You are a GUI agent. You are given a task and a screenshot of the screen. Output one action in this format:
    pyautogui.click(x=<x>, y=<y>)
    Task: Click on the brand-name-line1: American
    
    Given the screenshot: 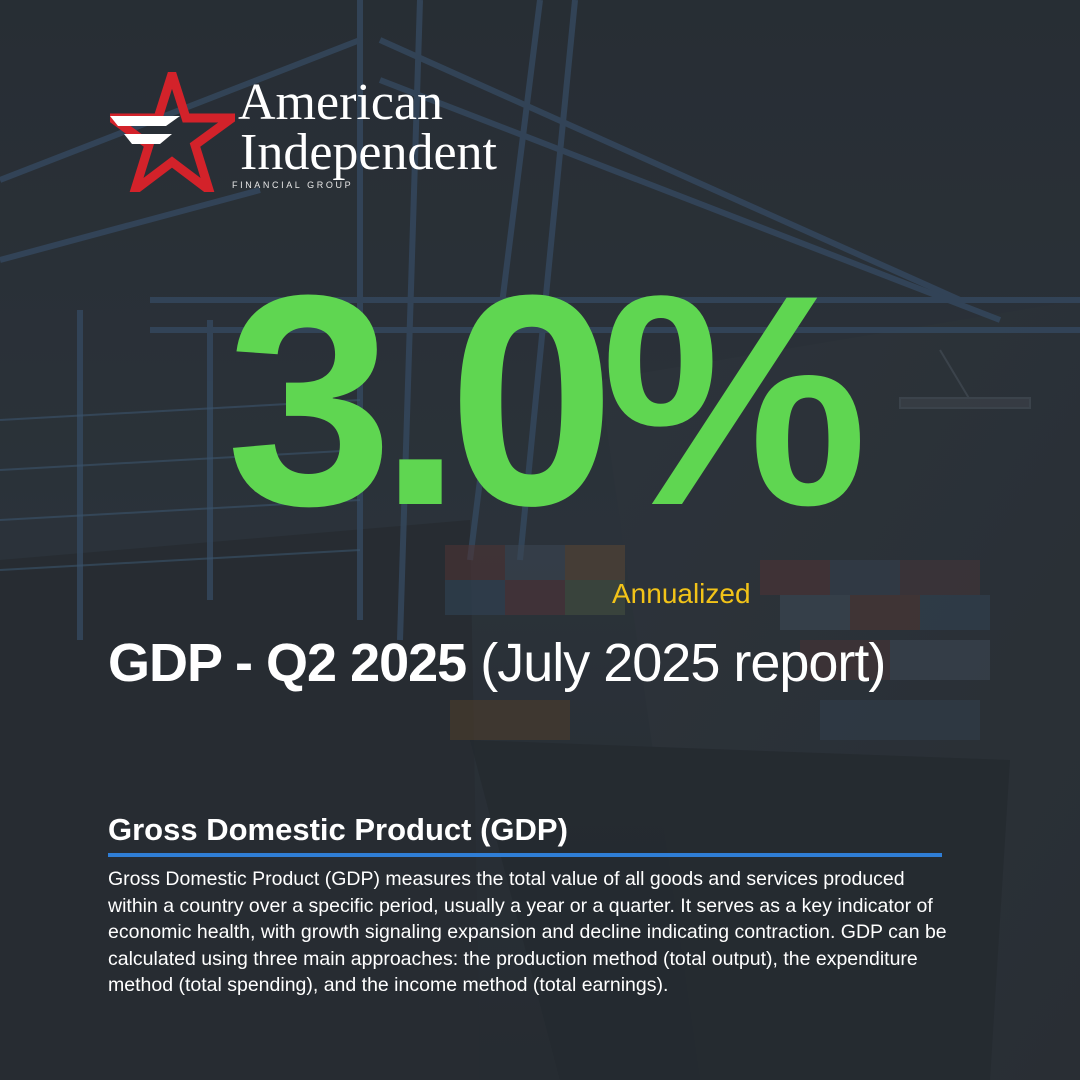 What is the action you would take?
    pyautogui.click(x=341, y=102)
    